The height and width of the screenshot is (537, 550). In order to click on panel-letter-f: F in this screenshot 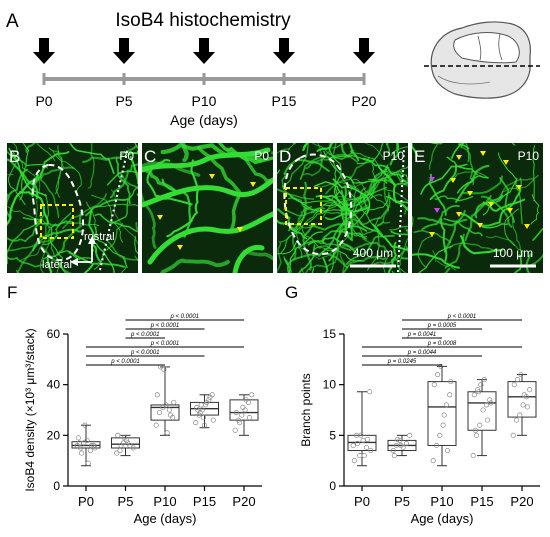, I will do `click(12, 292)`.